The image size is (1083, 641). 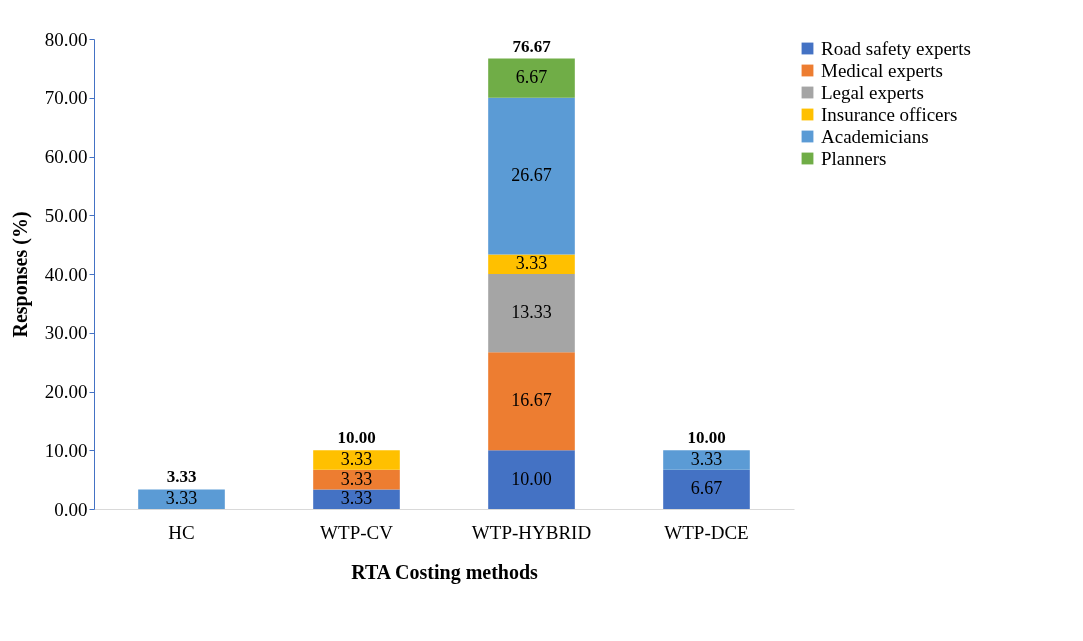 I want to click on y-axis-title: Responses (%), so click(x=20, y=274).